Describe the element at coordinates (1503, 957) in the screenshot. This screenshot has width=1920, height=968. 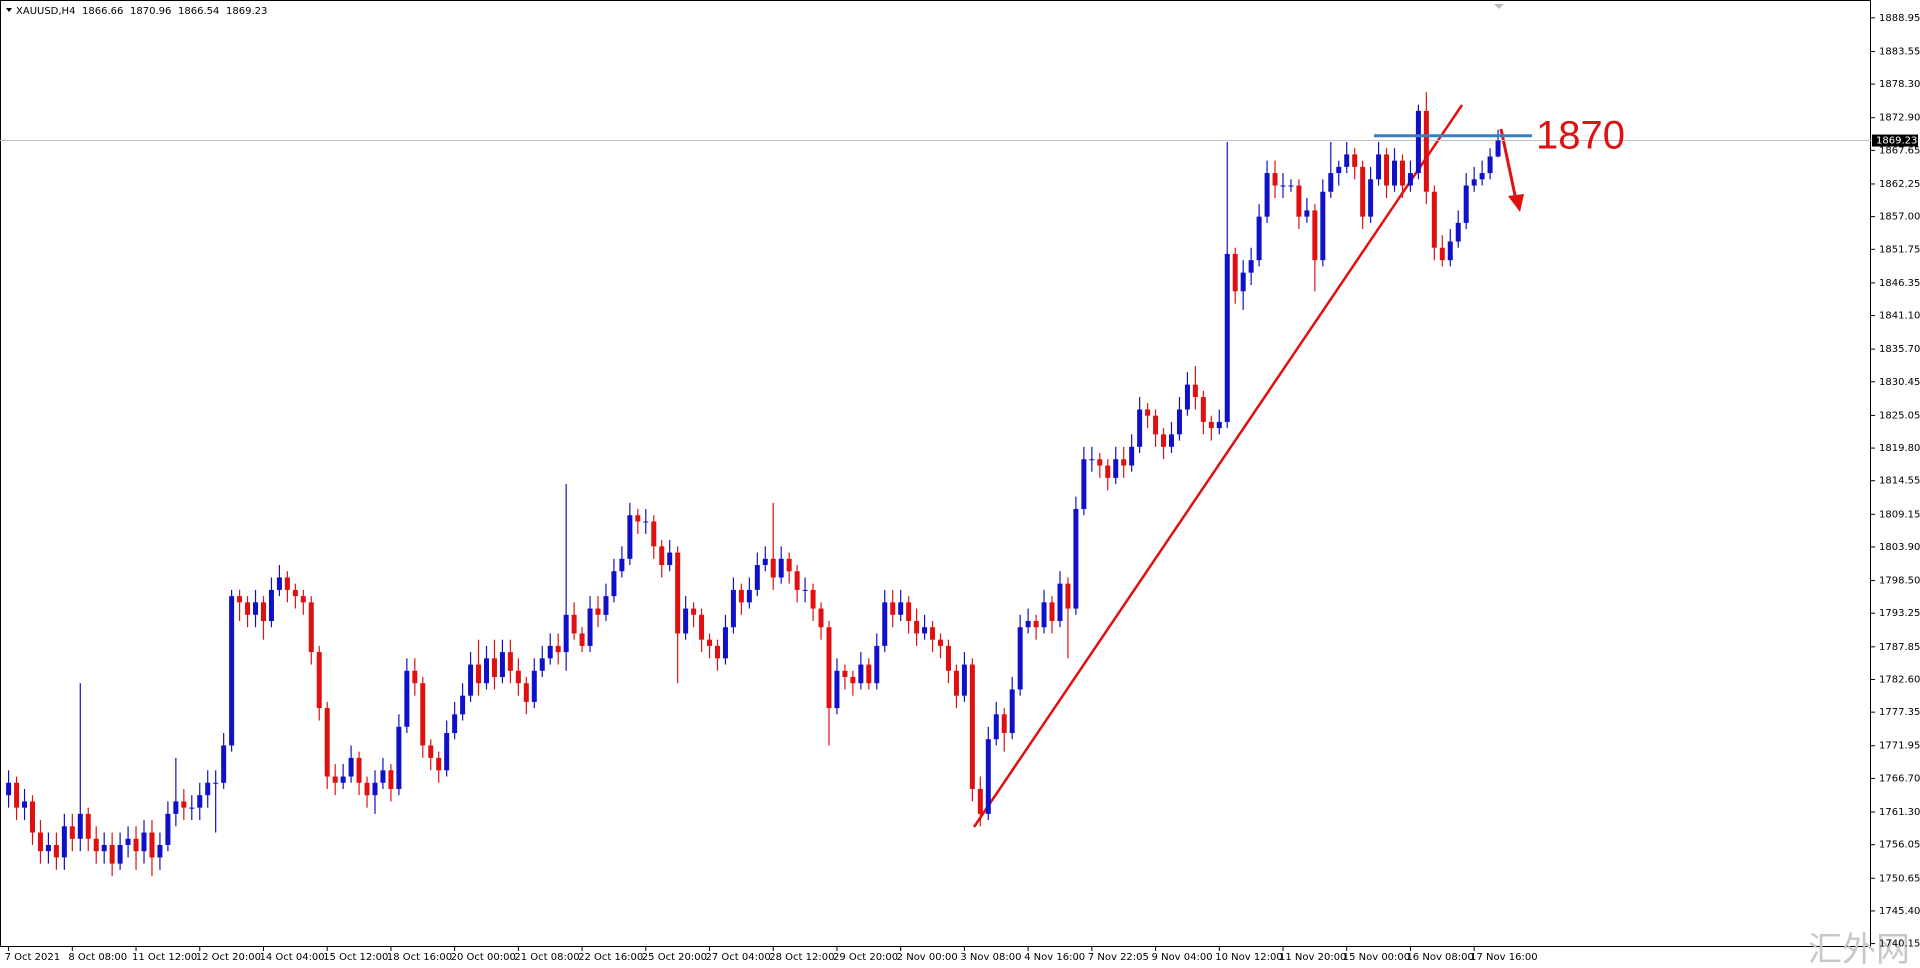
I see `x-tick-label: 17 Nov 16:00` at that location.